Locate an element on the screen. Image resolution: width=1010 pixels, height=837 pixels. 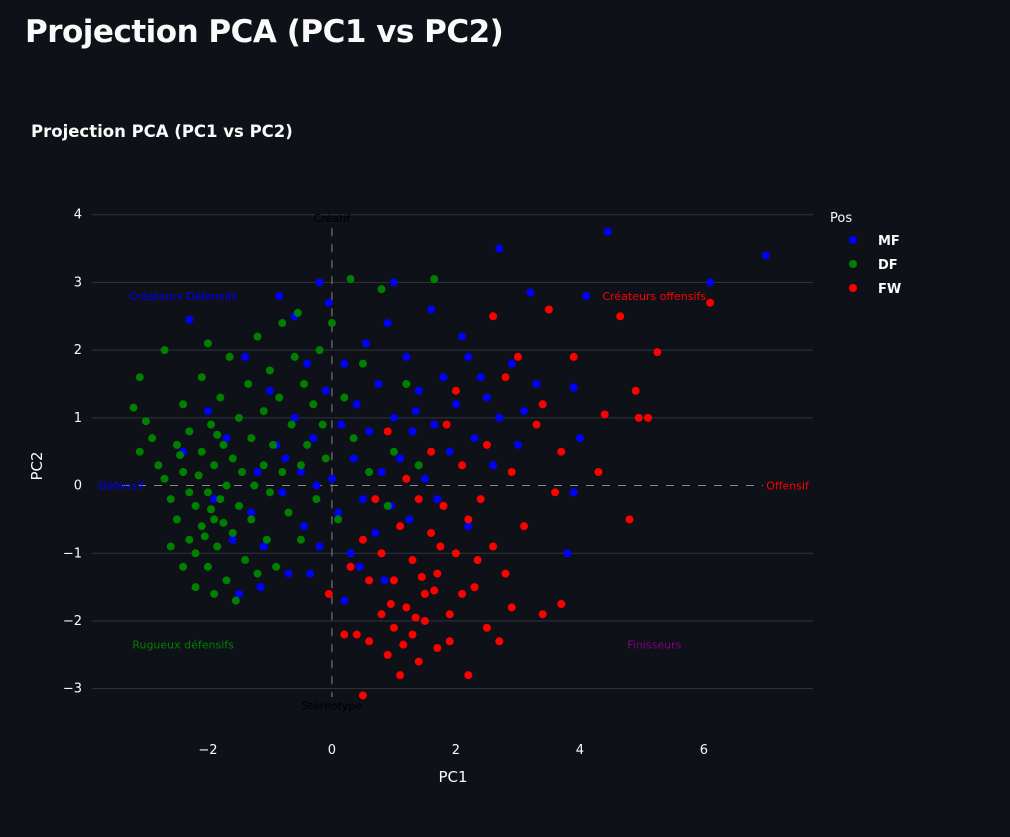
x-tick-label: 4 is located at coordinates (580, 750).